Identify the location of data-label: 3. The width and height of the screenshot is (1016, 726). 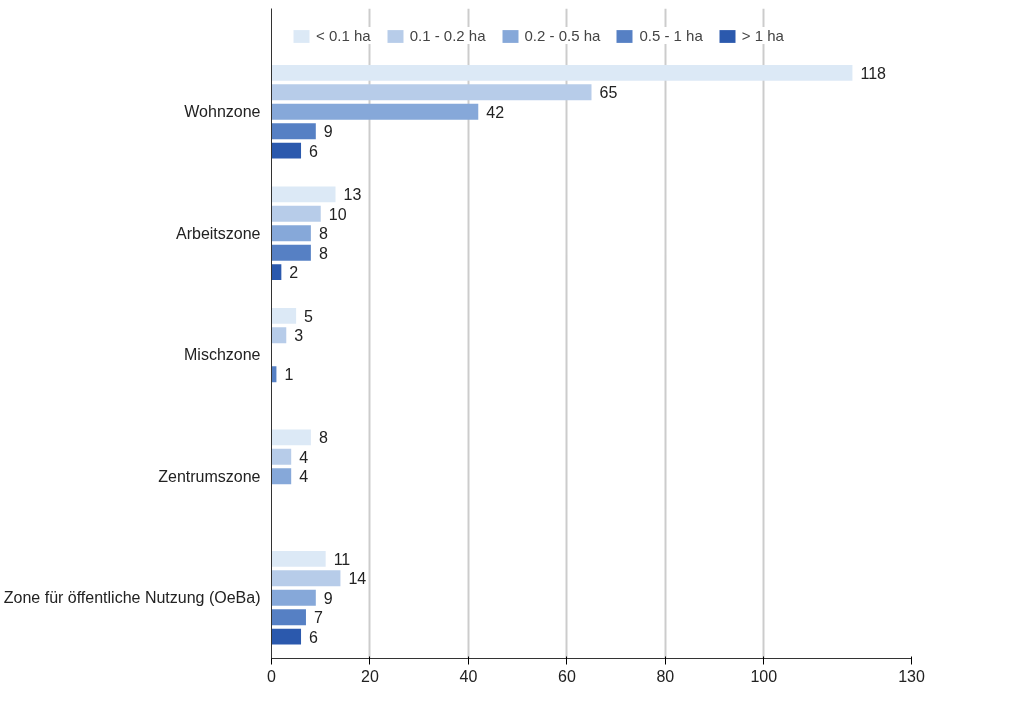
(299, 336).